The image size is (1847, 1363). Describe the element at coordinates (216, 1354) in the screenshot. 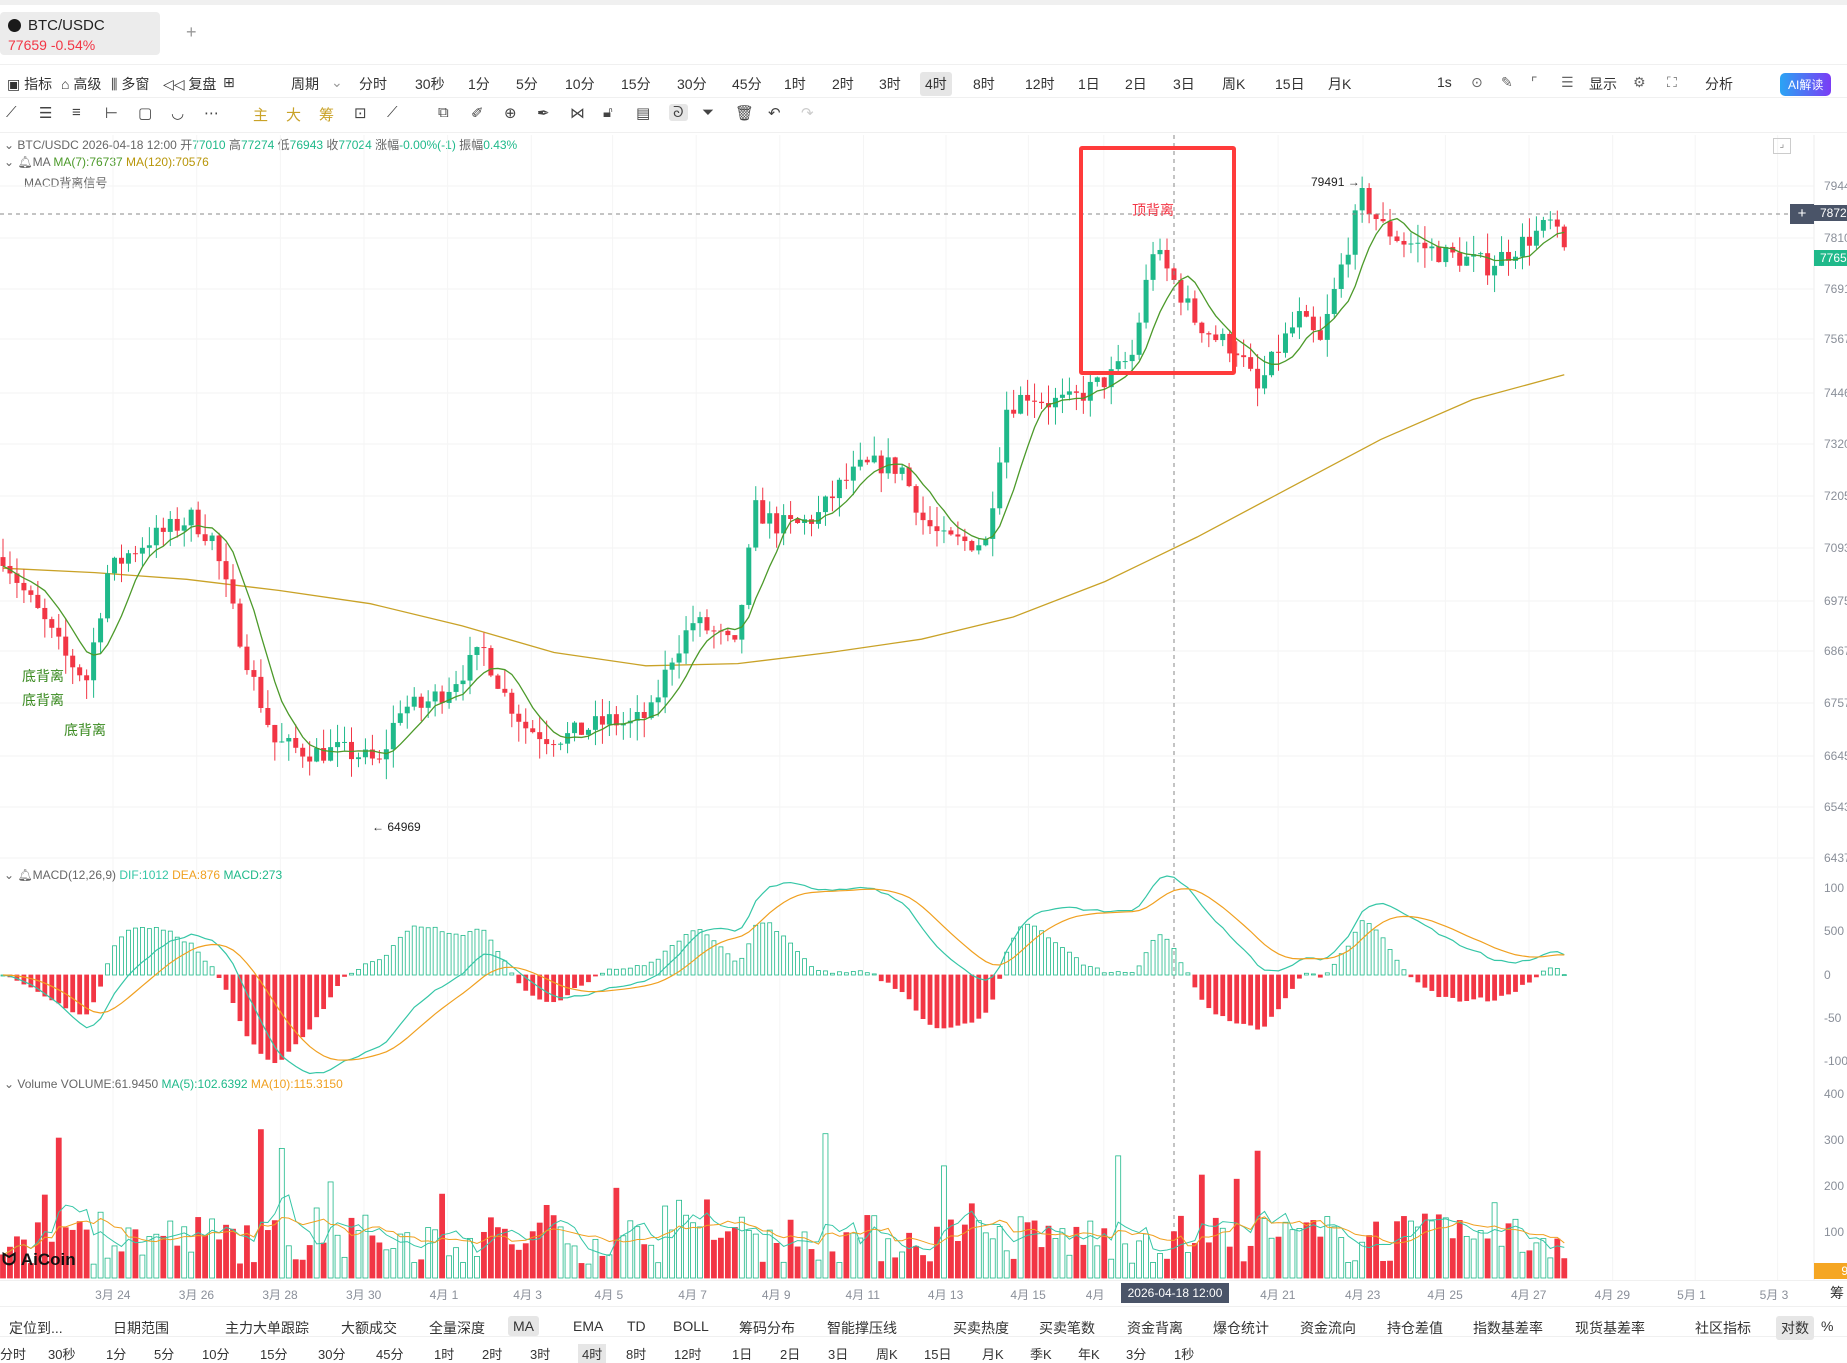

I see `period-row-item: 10分` at that location.